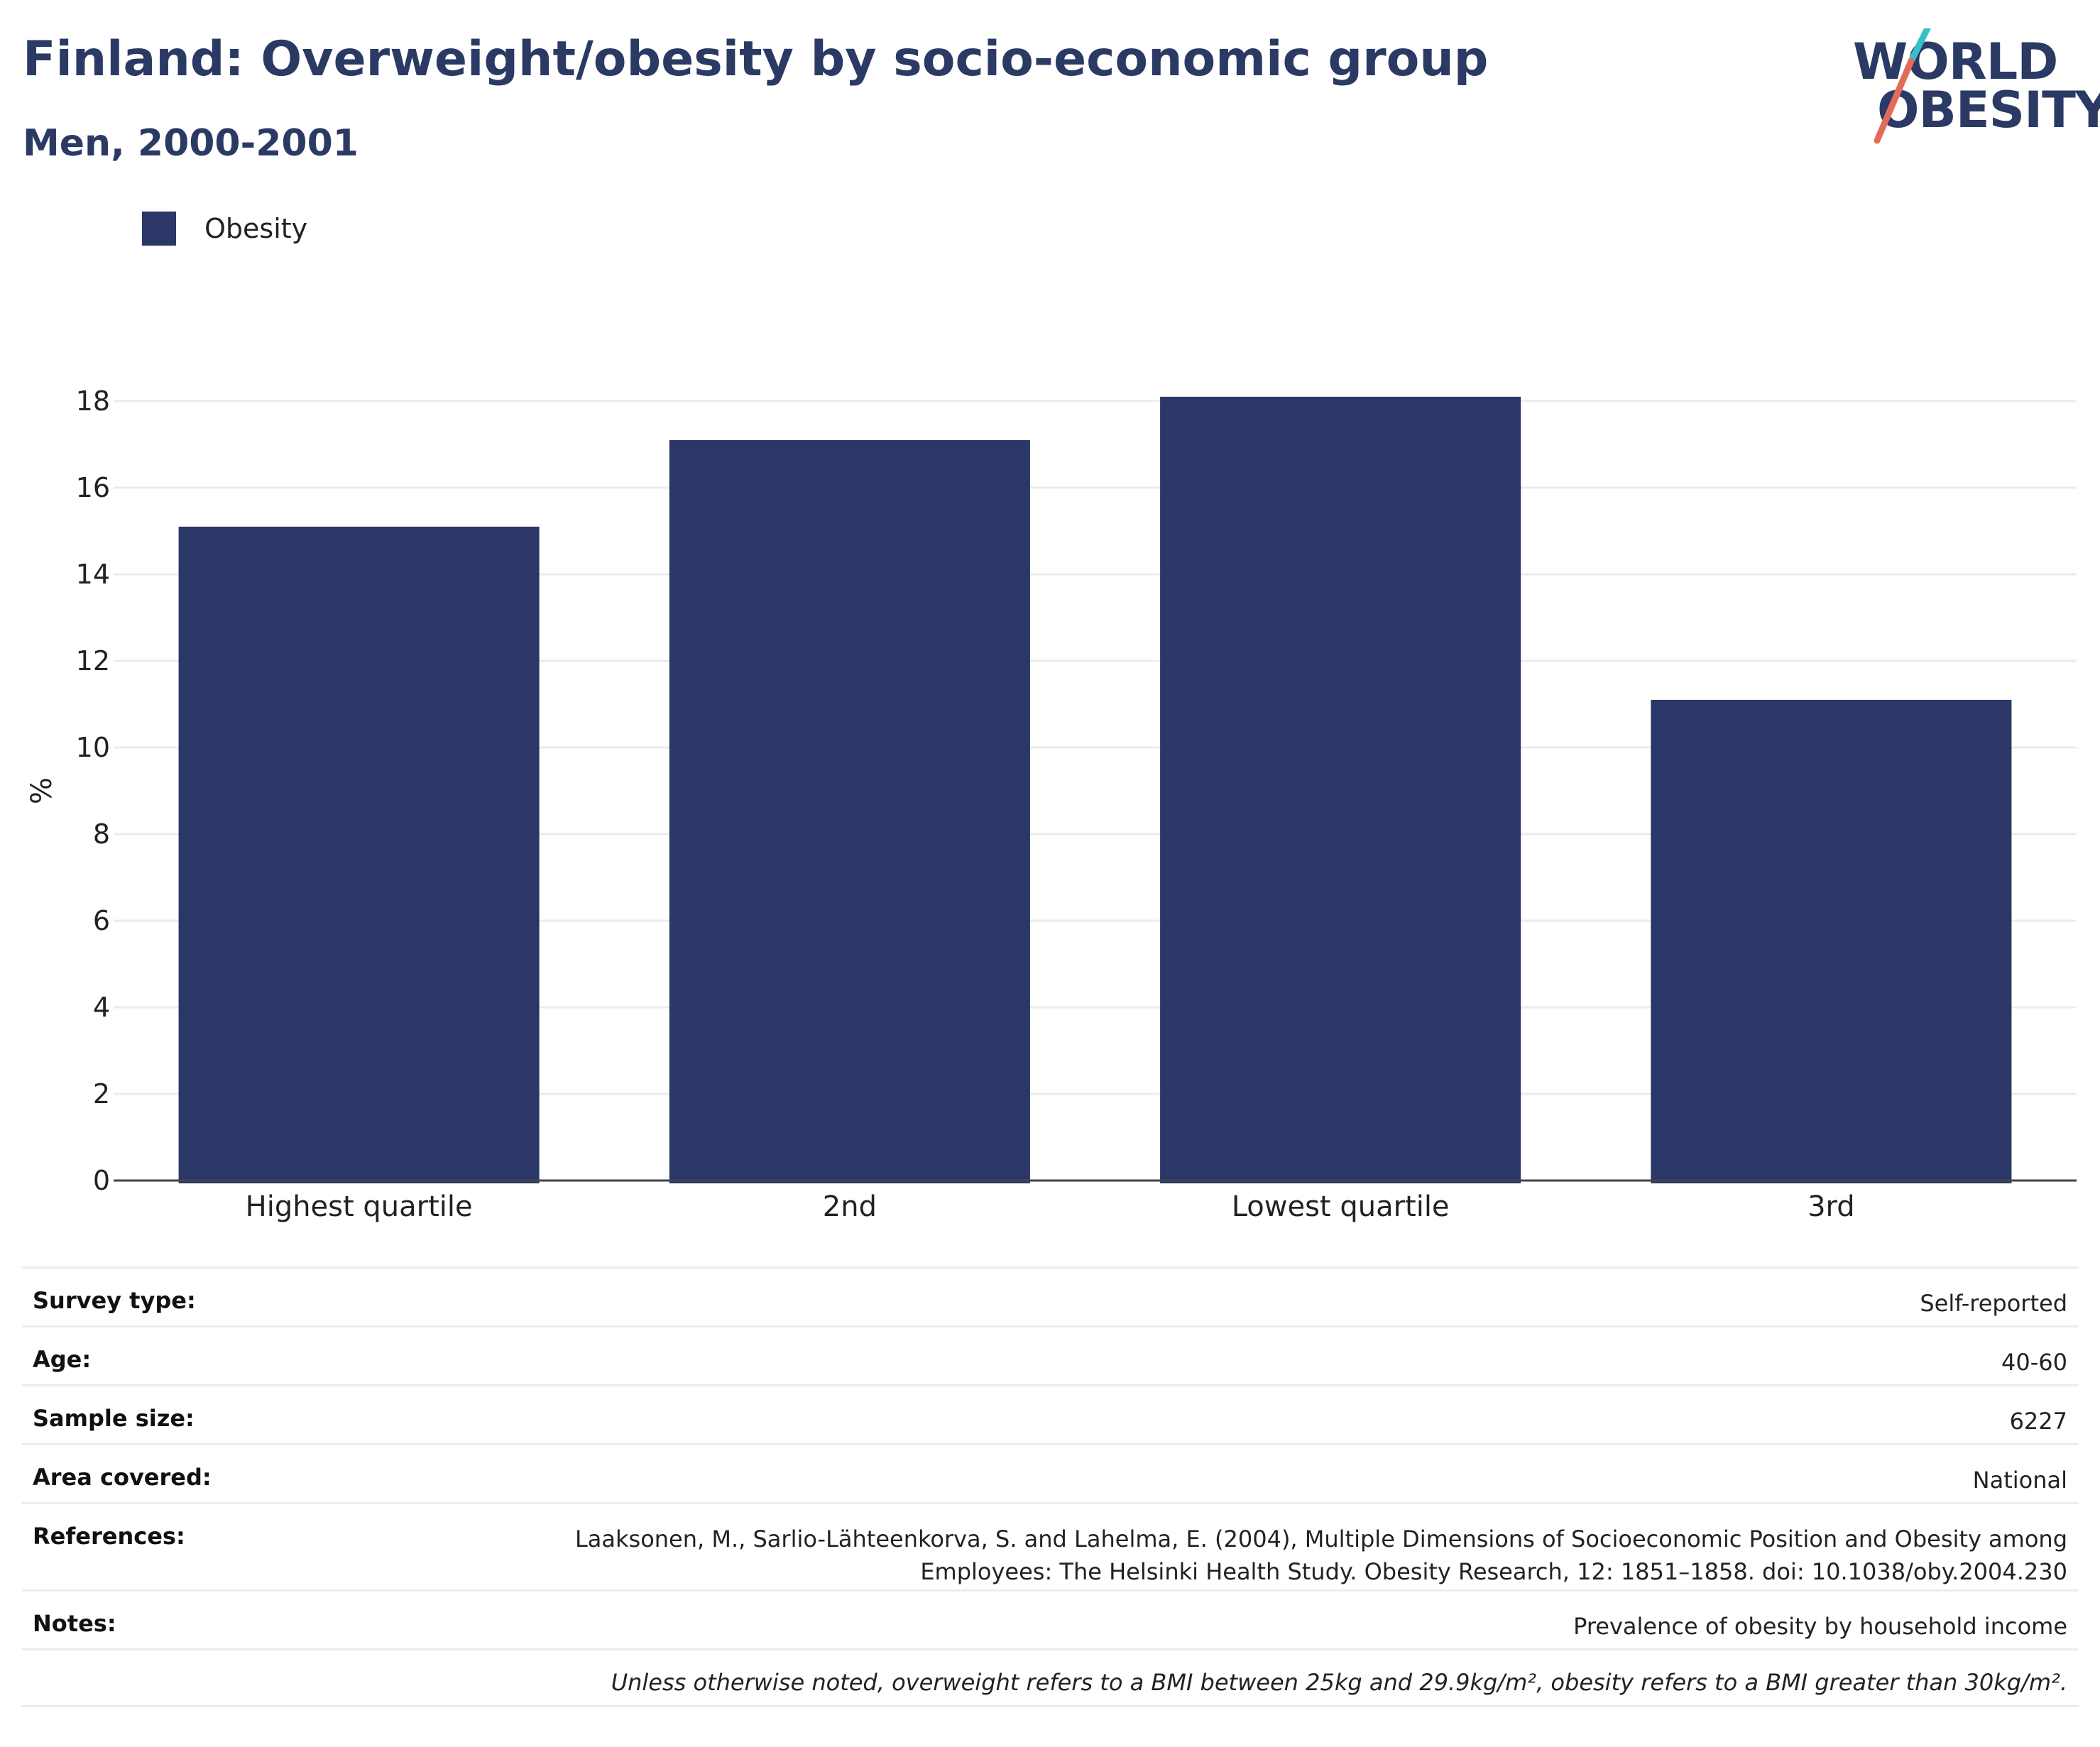 This screenshot has height=1747, width=2100. Describe the element at coordinates (42, 790) in the screenshot. I see `y-axis-label: %` at that location.